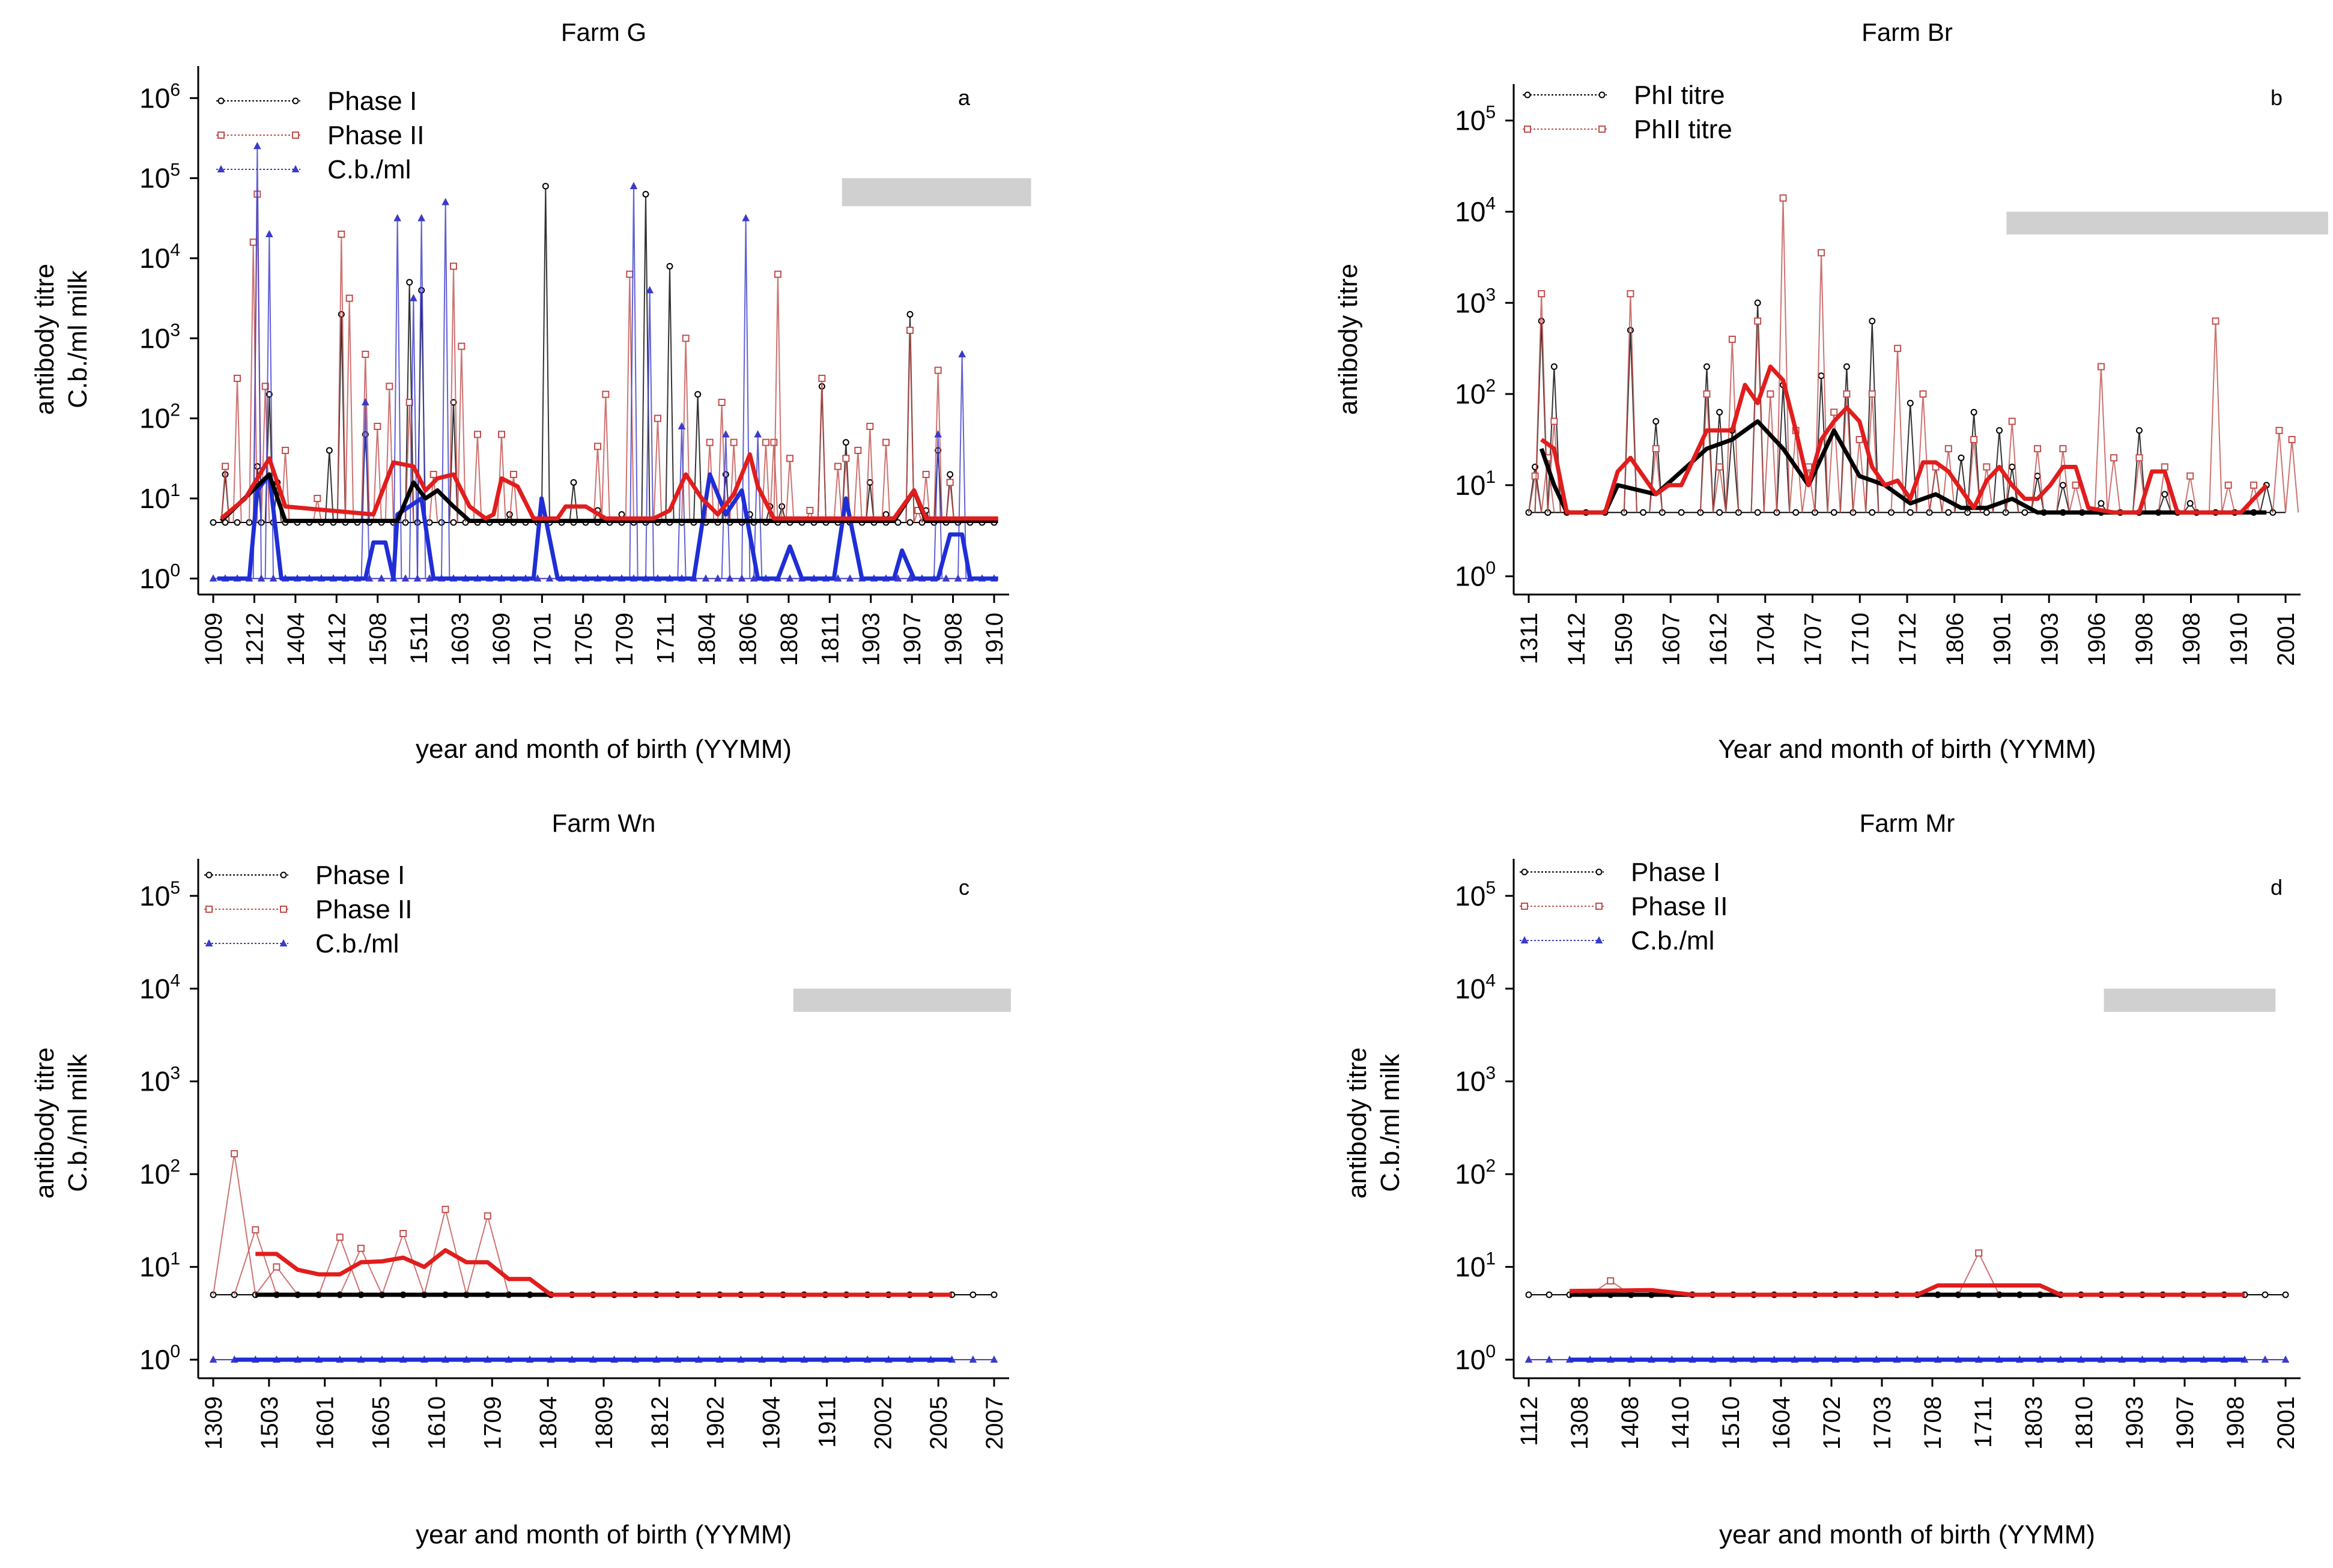  I want to click on x-tick-label: 1804, so click(707, 639).